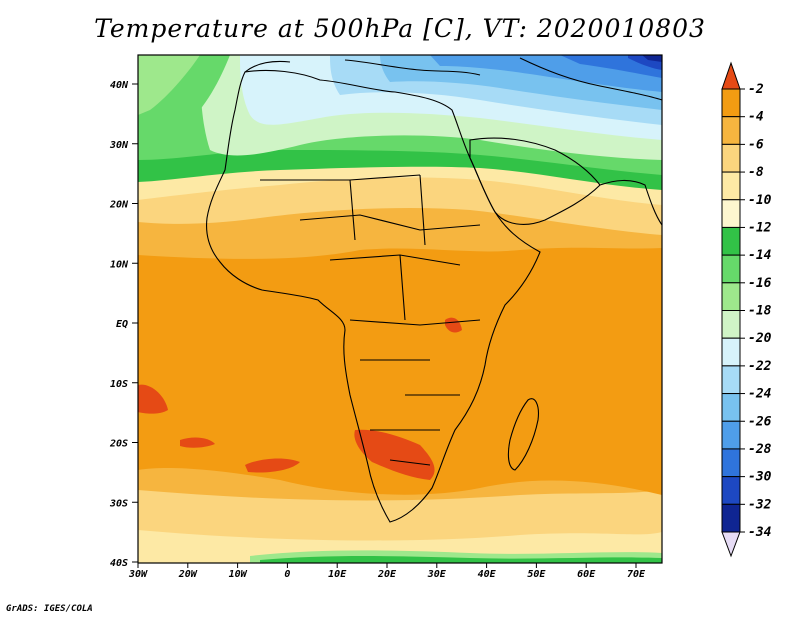 The height and width of the screenshot is (618, 800). What do you see at coordinates (49, 609) in the screenshot?
I see `grads-credit: GrADS: IGES/COLA` at bounding box center [49, 609].